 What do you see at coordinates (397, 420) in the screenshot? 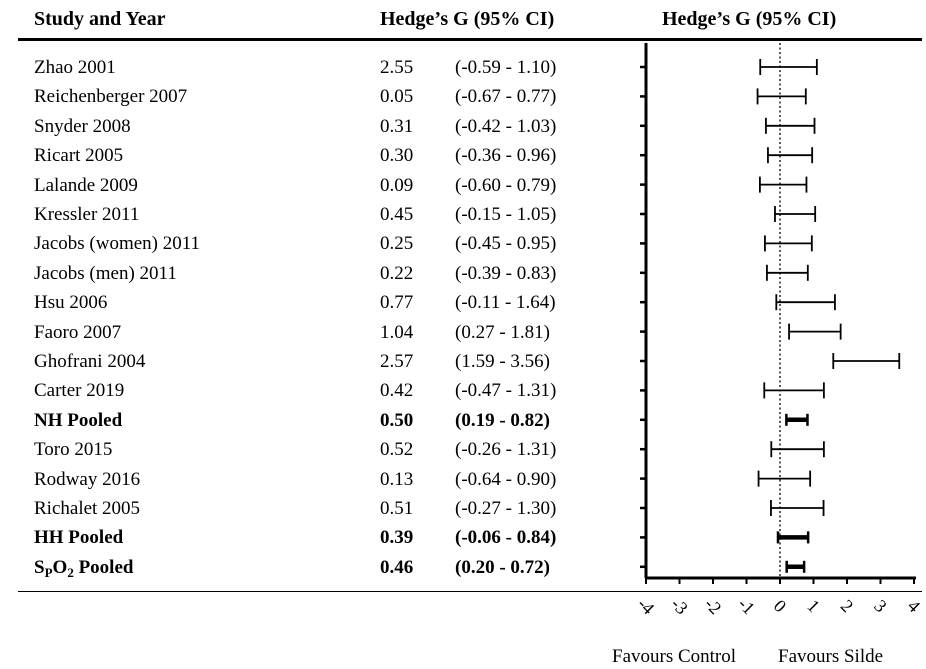
I see `effect-size-value: 0.50` at bounding box center [397, 420].